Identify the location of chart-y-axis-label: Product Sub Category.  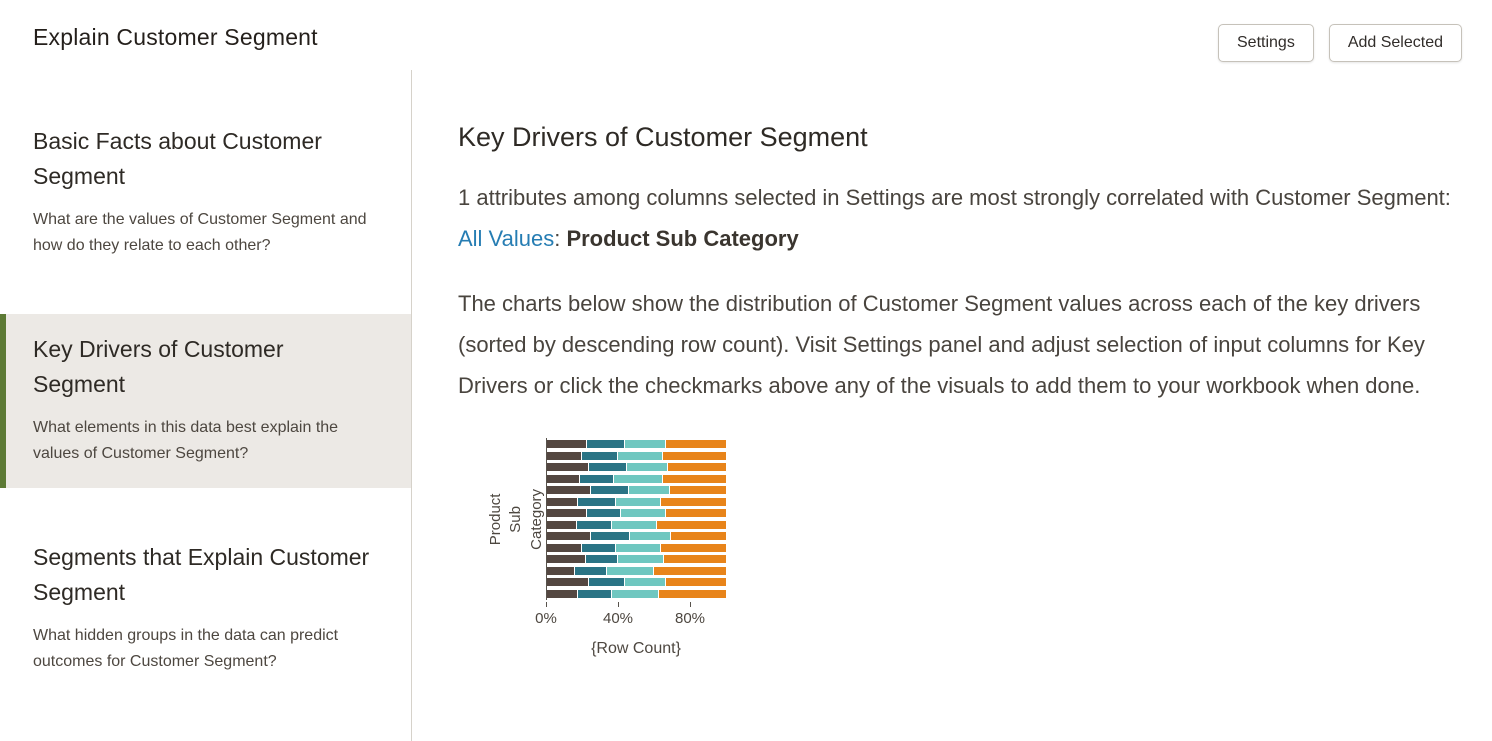
(515, 519).